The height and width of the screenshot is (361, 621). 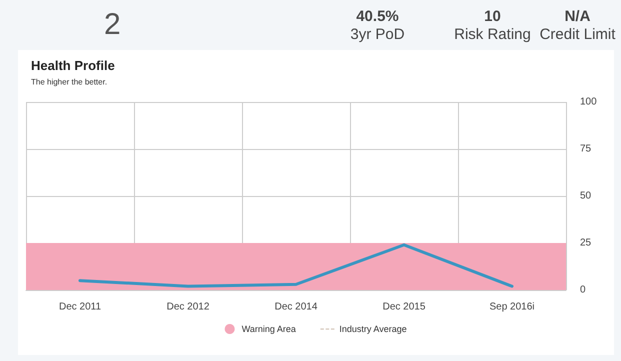 I want to click on x-tick-label: Dec 2011, so click(x=80, y=307).